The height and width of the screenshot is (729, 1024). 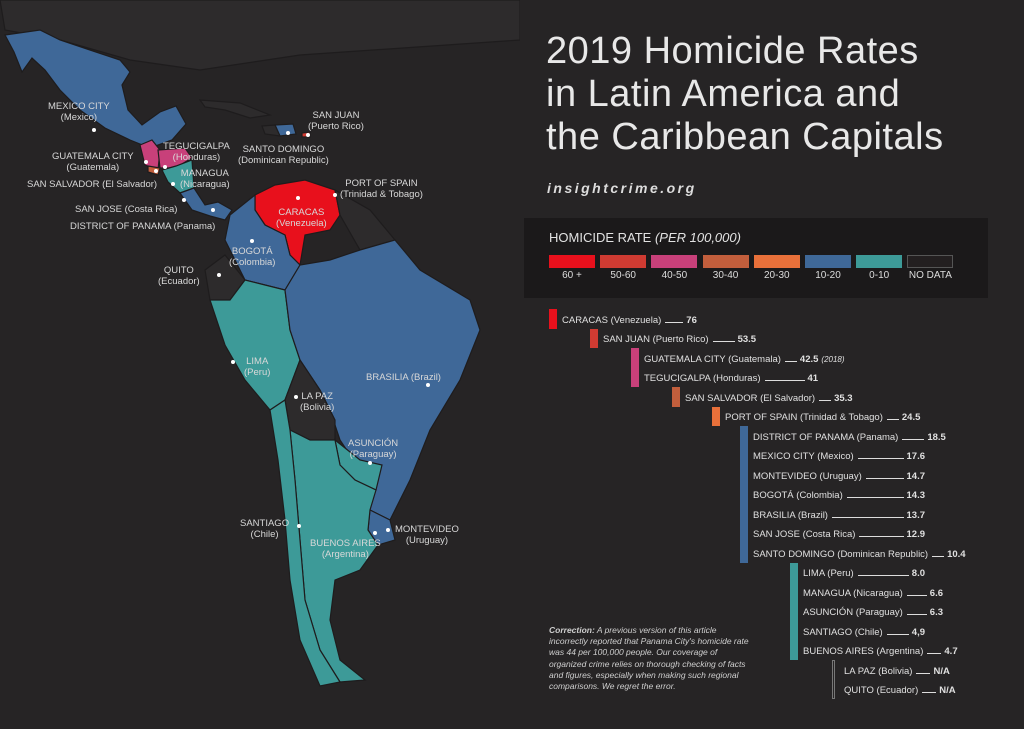 What do you see at coordinates (813, 378) in the screenshot?
I see `rate-value: 41` at bounding box center [813, 378].